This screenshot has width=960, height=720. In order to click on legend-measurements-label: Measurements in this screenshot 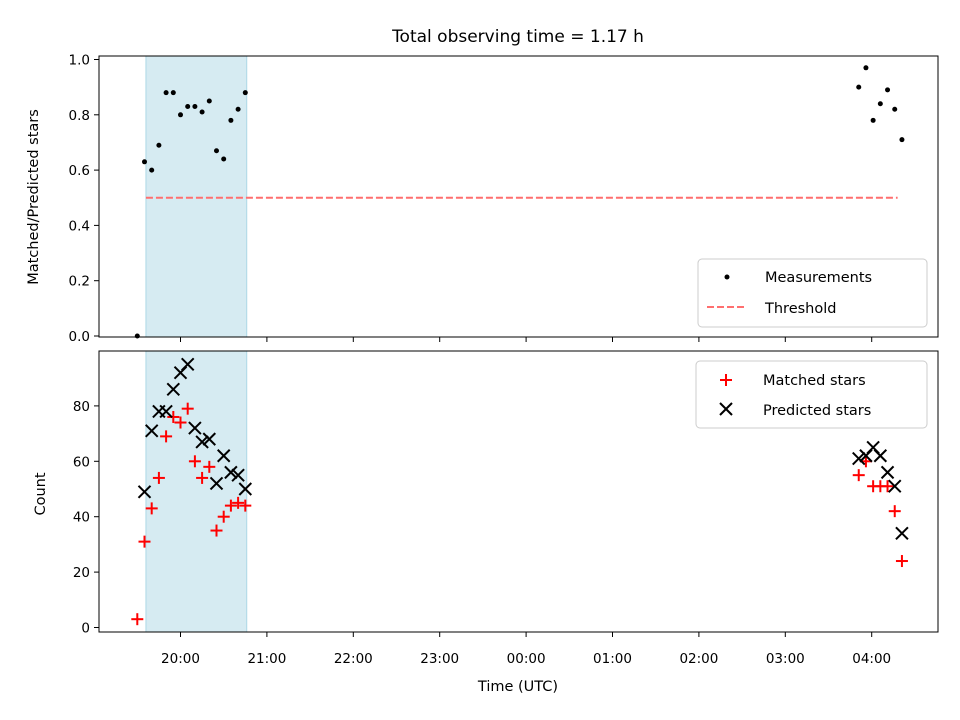, I will do `click(818, 278)`.